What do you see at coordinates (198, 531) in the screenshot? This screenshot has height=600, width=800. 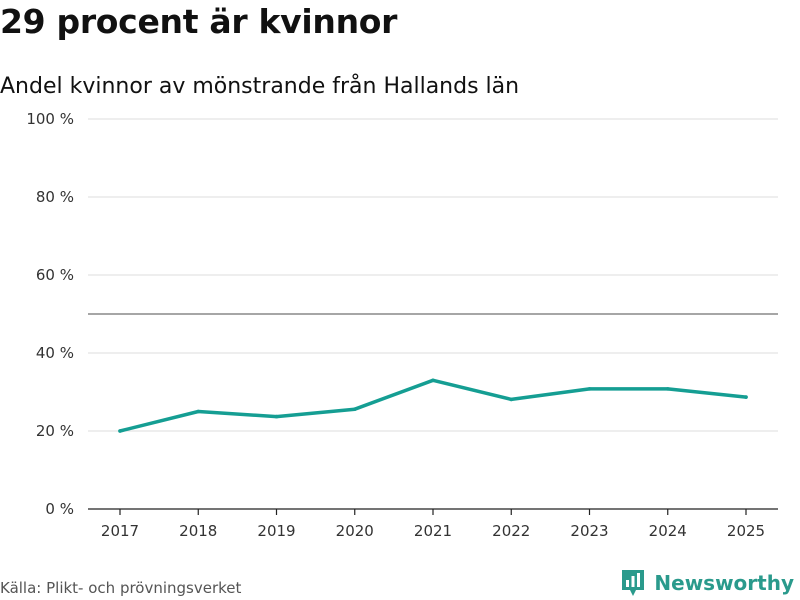 I see `x-tick-label-2018: 2018` at bounding box center [198, 531].